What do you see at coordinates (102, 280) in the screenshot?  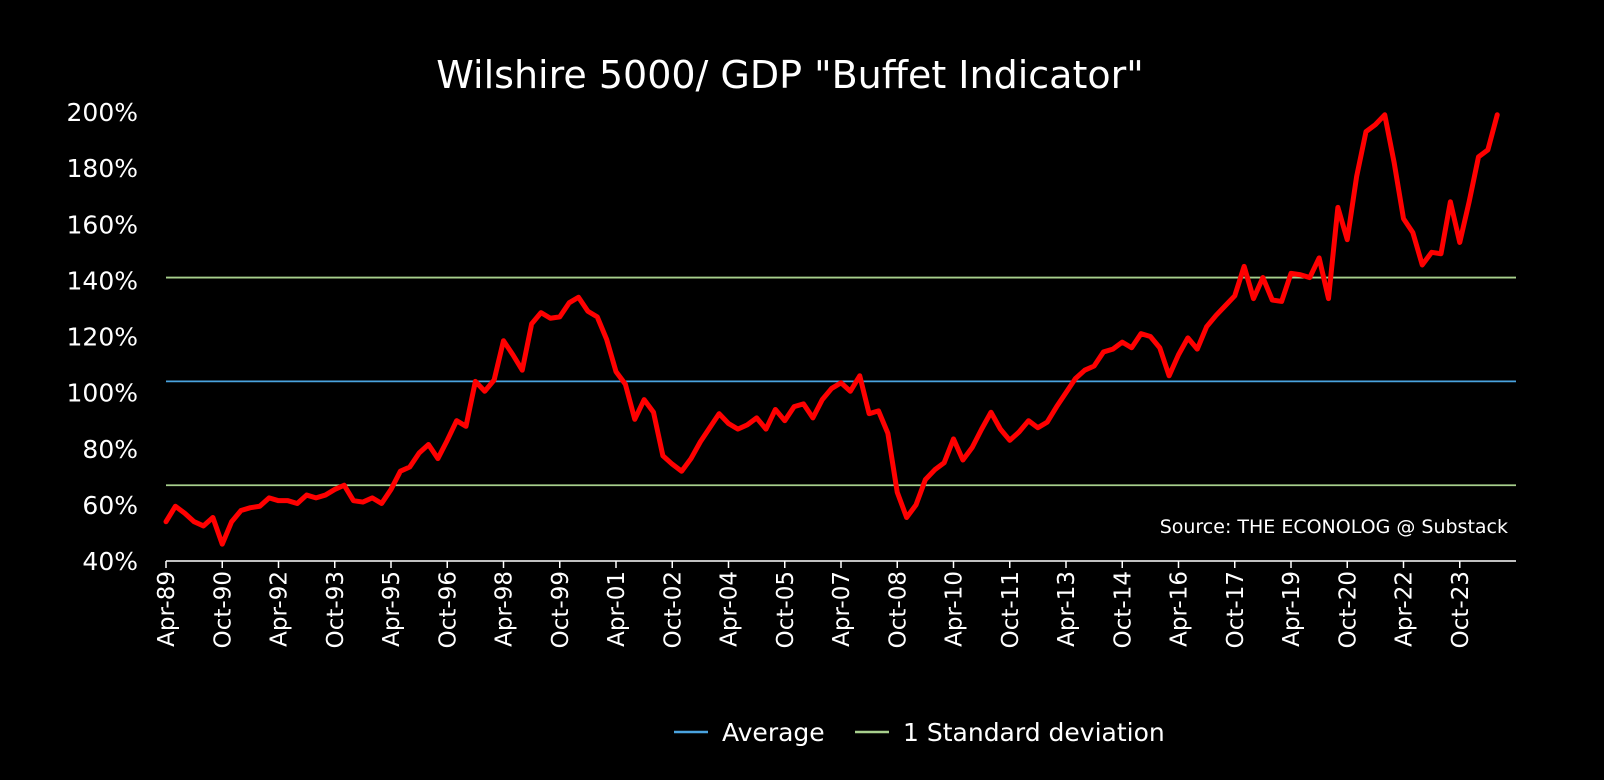 I see `y-tick-label: 140%` at bounding box center [102, 280].